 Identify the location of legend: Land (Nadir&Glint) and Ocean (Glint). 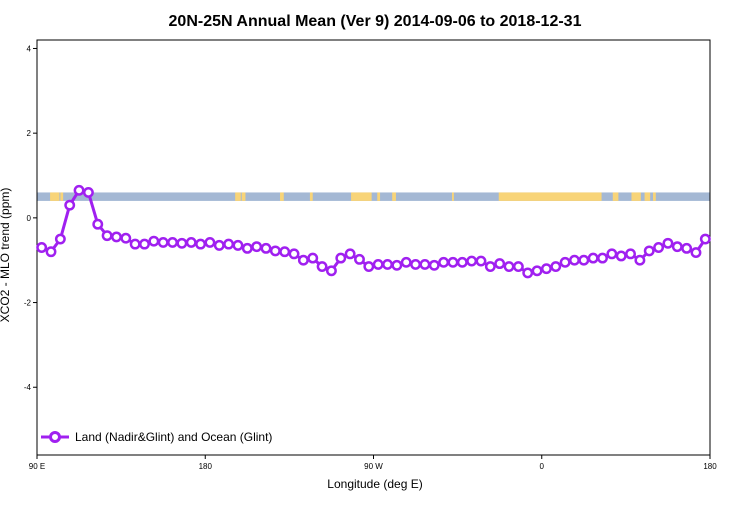
(156, 437).